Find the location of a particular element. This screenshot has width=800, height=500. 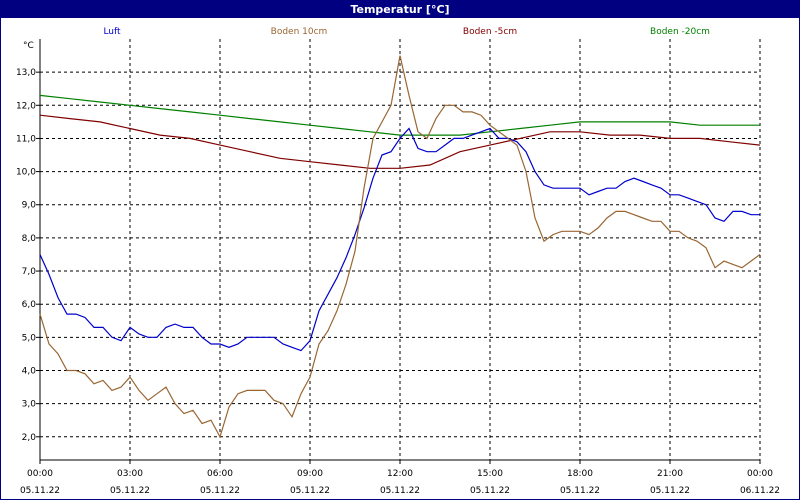

x-tick-time: 15:00 is located at coordinates (490, 474).